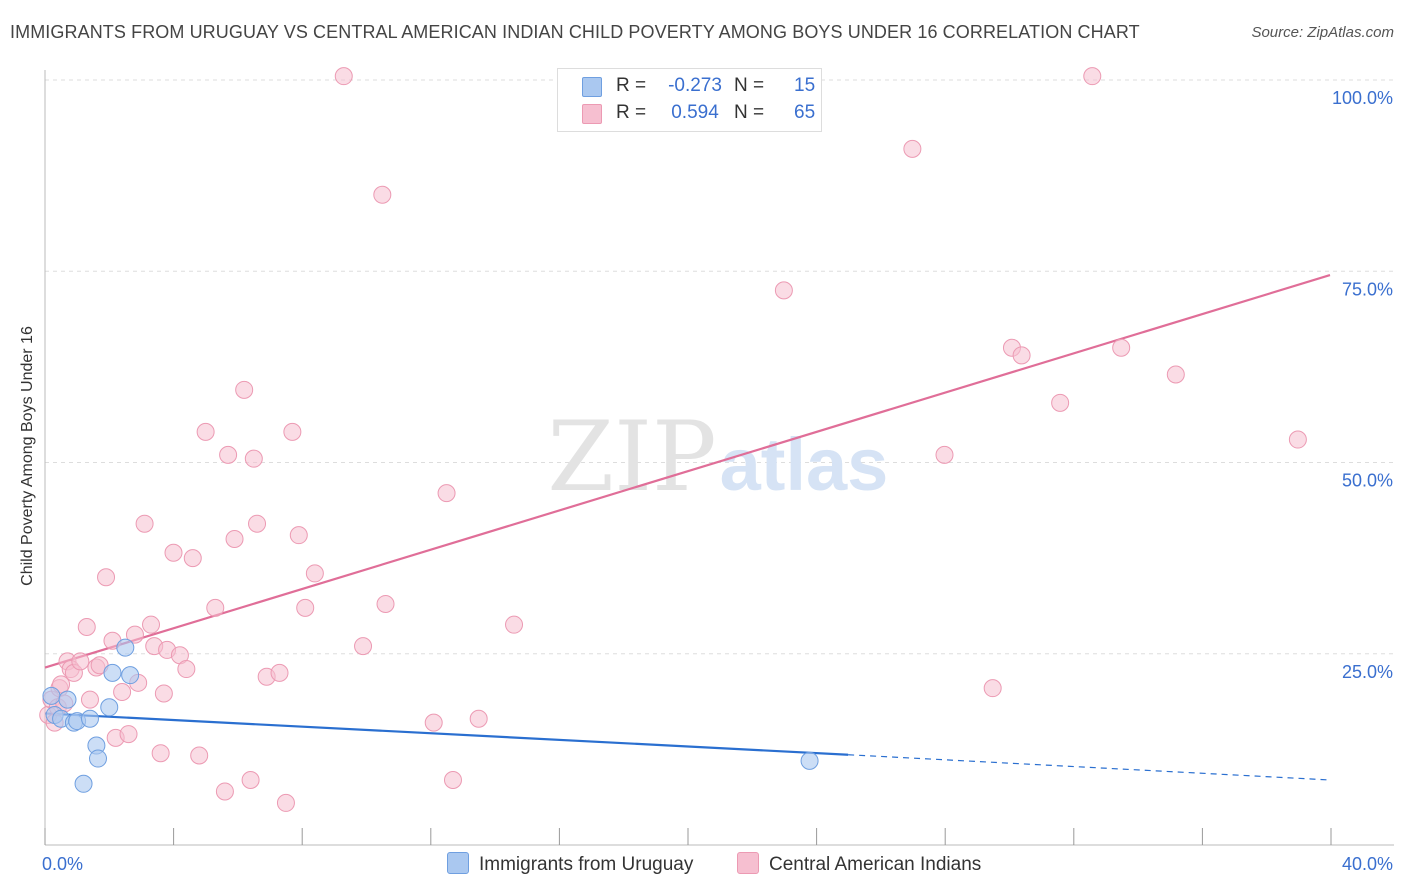  Describe the element at coordinates (689, 100) in the screenshot. I see `correlation-stats-box: R = -0.273 N = 15 R = 0.594 N = 65` at that location.